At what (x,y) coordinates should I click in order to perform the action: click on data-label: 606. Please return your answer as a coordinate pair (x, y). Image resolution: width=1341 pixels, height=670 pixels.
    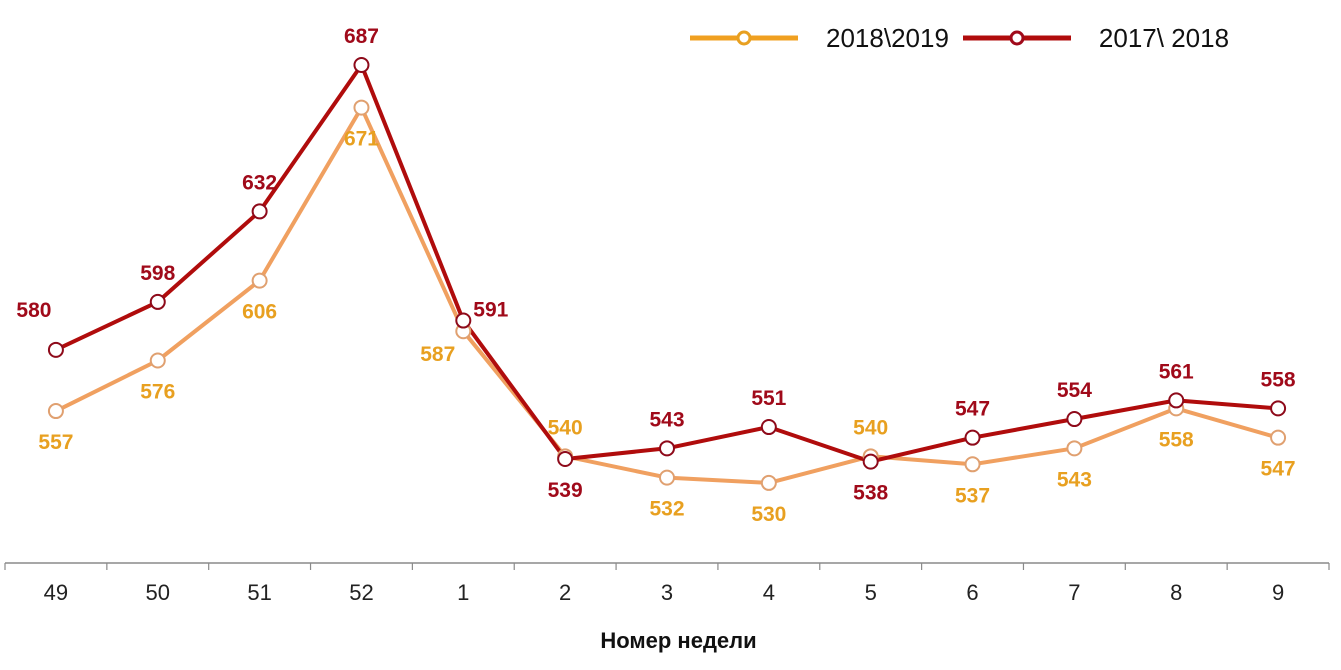
    Looking at the image, I should click on (259, 312).